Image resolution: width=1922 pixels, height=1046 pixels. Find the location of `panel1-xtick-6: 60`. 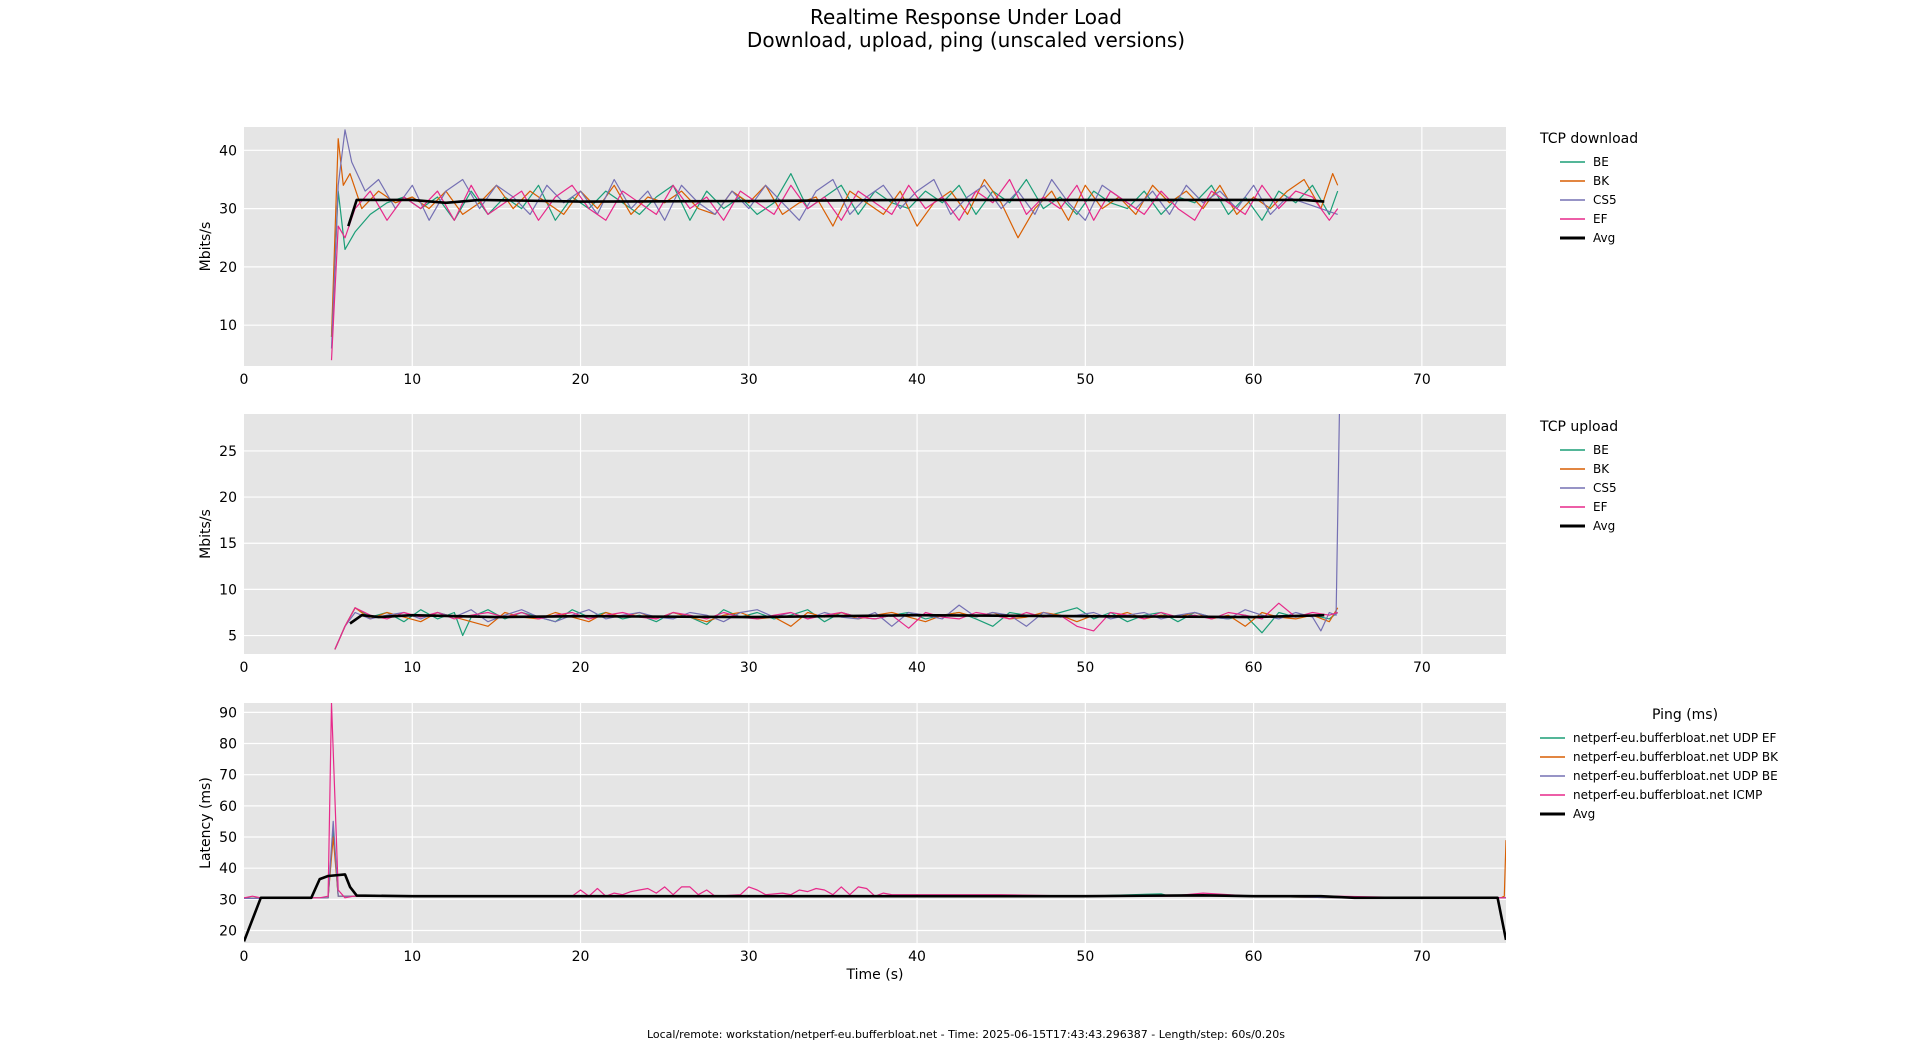

panel1-xtick-6: 60 is located at coordinates (1254, 380).